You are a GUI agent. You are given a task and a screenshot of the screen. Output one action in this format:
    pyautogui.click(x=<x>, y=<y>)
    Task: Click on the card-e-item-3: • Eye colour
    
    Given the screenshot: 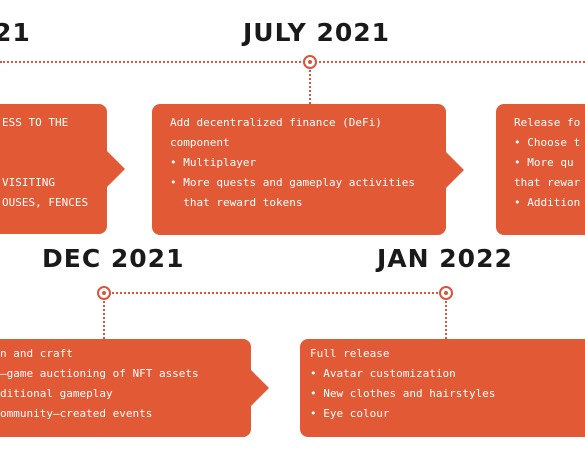 What is the action you would take?
    pyautogui.click(x=350, y=413)
    